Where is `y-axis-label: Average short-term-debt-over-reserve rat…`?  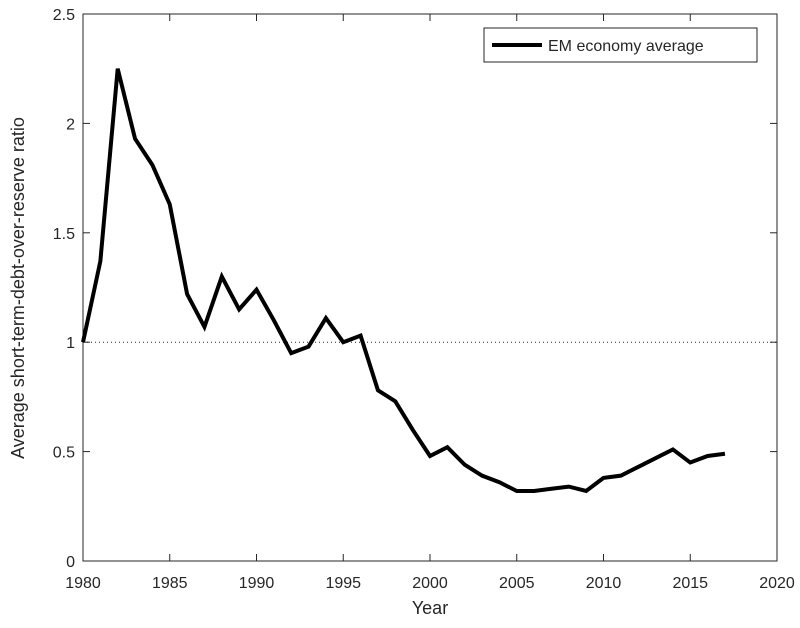
y-axis-label: Average short-term-debt-over-reserve rat… is located at coordinates (18, 288).